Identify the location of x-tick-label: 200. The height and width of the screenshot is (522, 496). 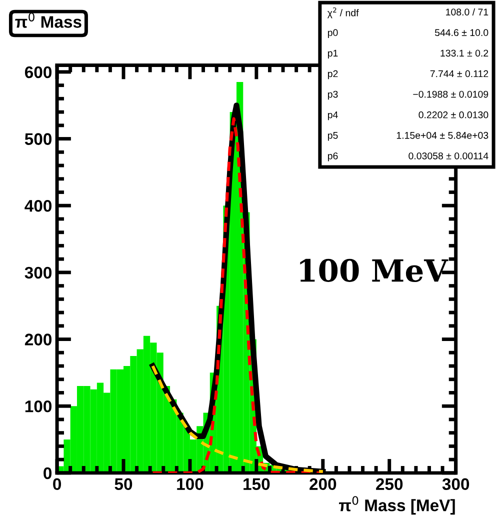
(323, 484).